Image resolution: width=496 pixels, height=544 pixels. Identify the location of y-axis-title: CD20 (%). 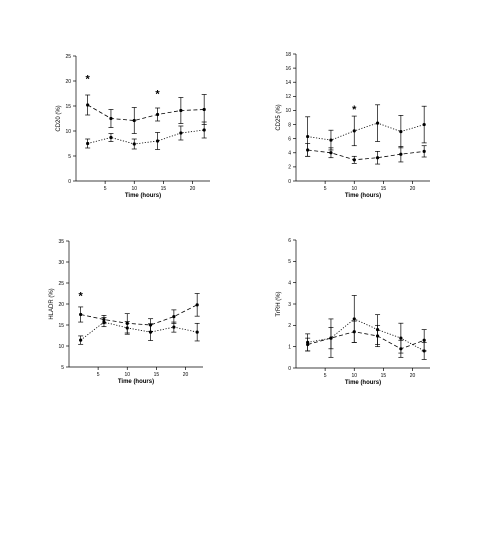
(59, 118).